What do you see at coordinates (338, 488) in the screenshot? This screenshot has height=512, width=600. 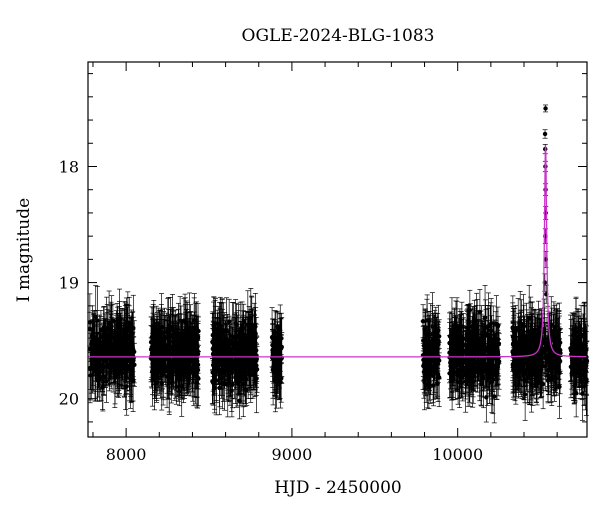 I see `x-axis-label: HJD - 2450000` at bounding box center [338, 488].